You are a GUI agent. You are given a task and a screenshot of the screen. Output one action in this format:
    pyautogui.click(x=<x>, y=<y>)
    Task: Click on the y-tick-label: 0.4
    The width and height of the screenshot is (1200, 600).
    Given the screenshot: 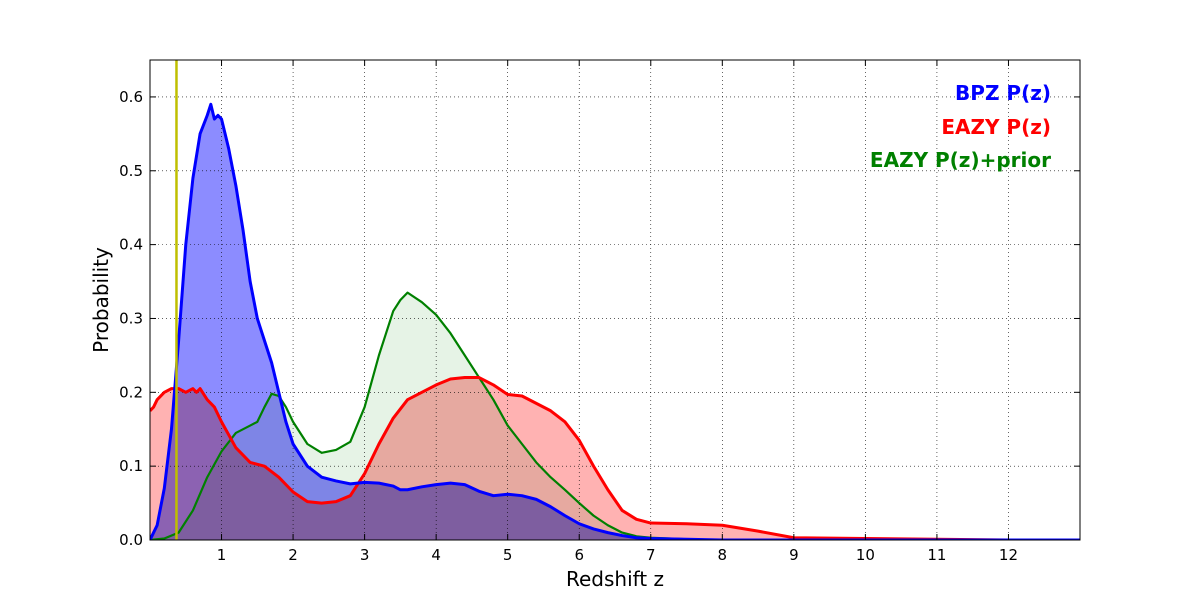 What is the action you would take?
    pyautogui.click(x=131, y=245)
    